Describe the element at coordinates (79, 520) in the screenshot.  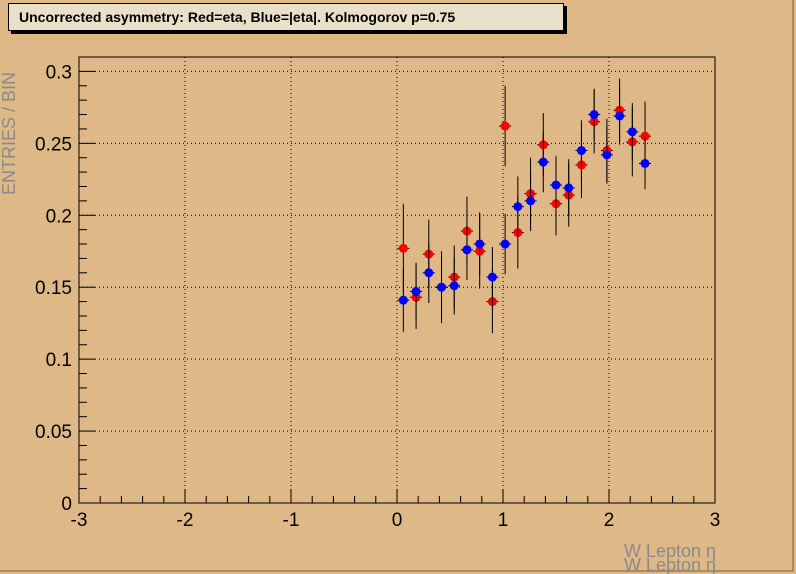
I see `x-tick-label: -3` at that location.